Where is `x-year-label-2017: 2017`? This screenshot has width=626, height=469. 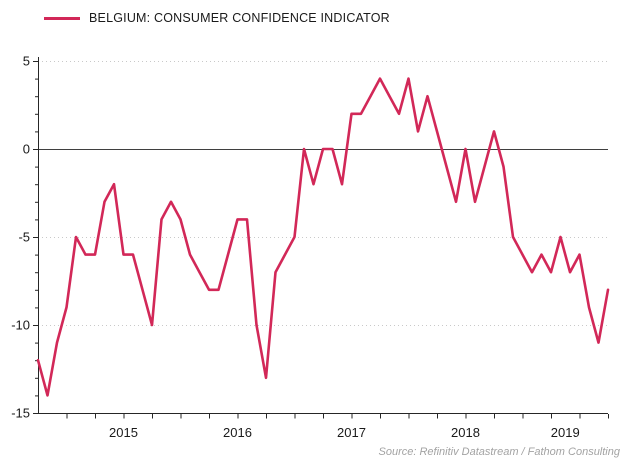 x-year-label-2017: 2017 is located at coordinates (351, 432).